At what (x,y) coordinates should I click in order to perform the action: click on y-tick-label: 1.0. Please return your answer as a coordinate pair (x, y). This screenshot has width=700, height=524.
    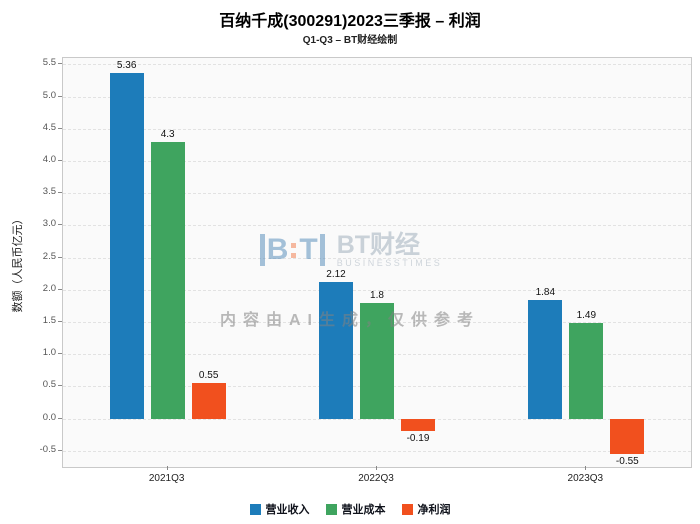
    Looking at the image, I should click on (49, 353).